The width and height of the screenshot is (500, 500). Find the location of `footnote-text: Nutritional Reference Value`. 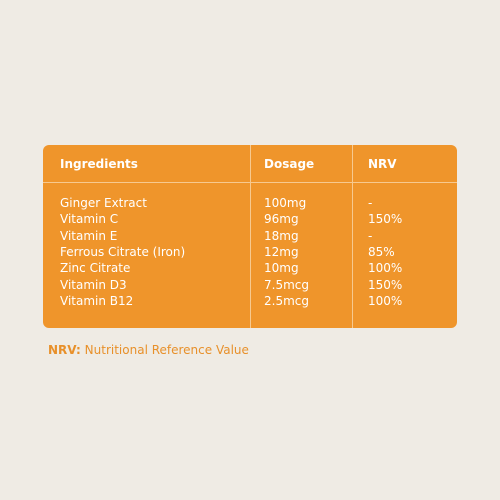

footnote-text: Nutritional Reference Value is located at coordinates (166, 350).